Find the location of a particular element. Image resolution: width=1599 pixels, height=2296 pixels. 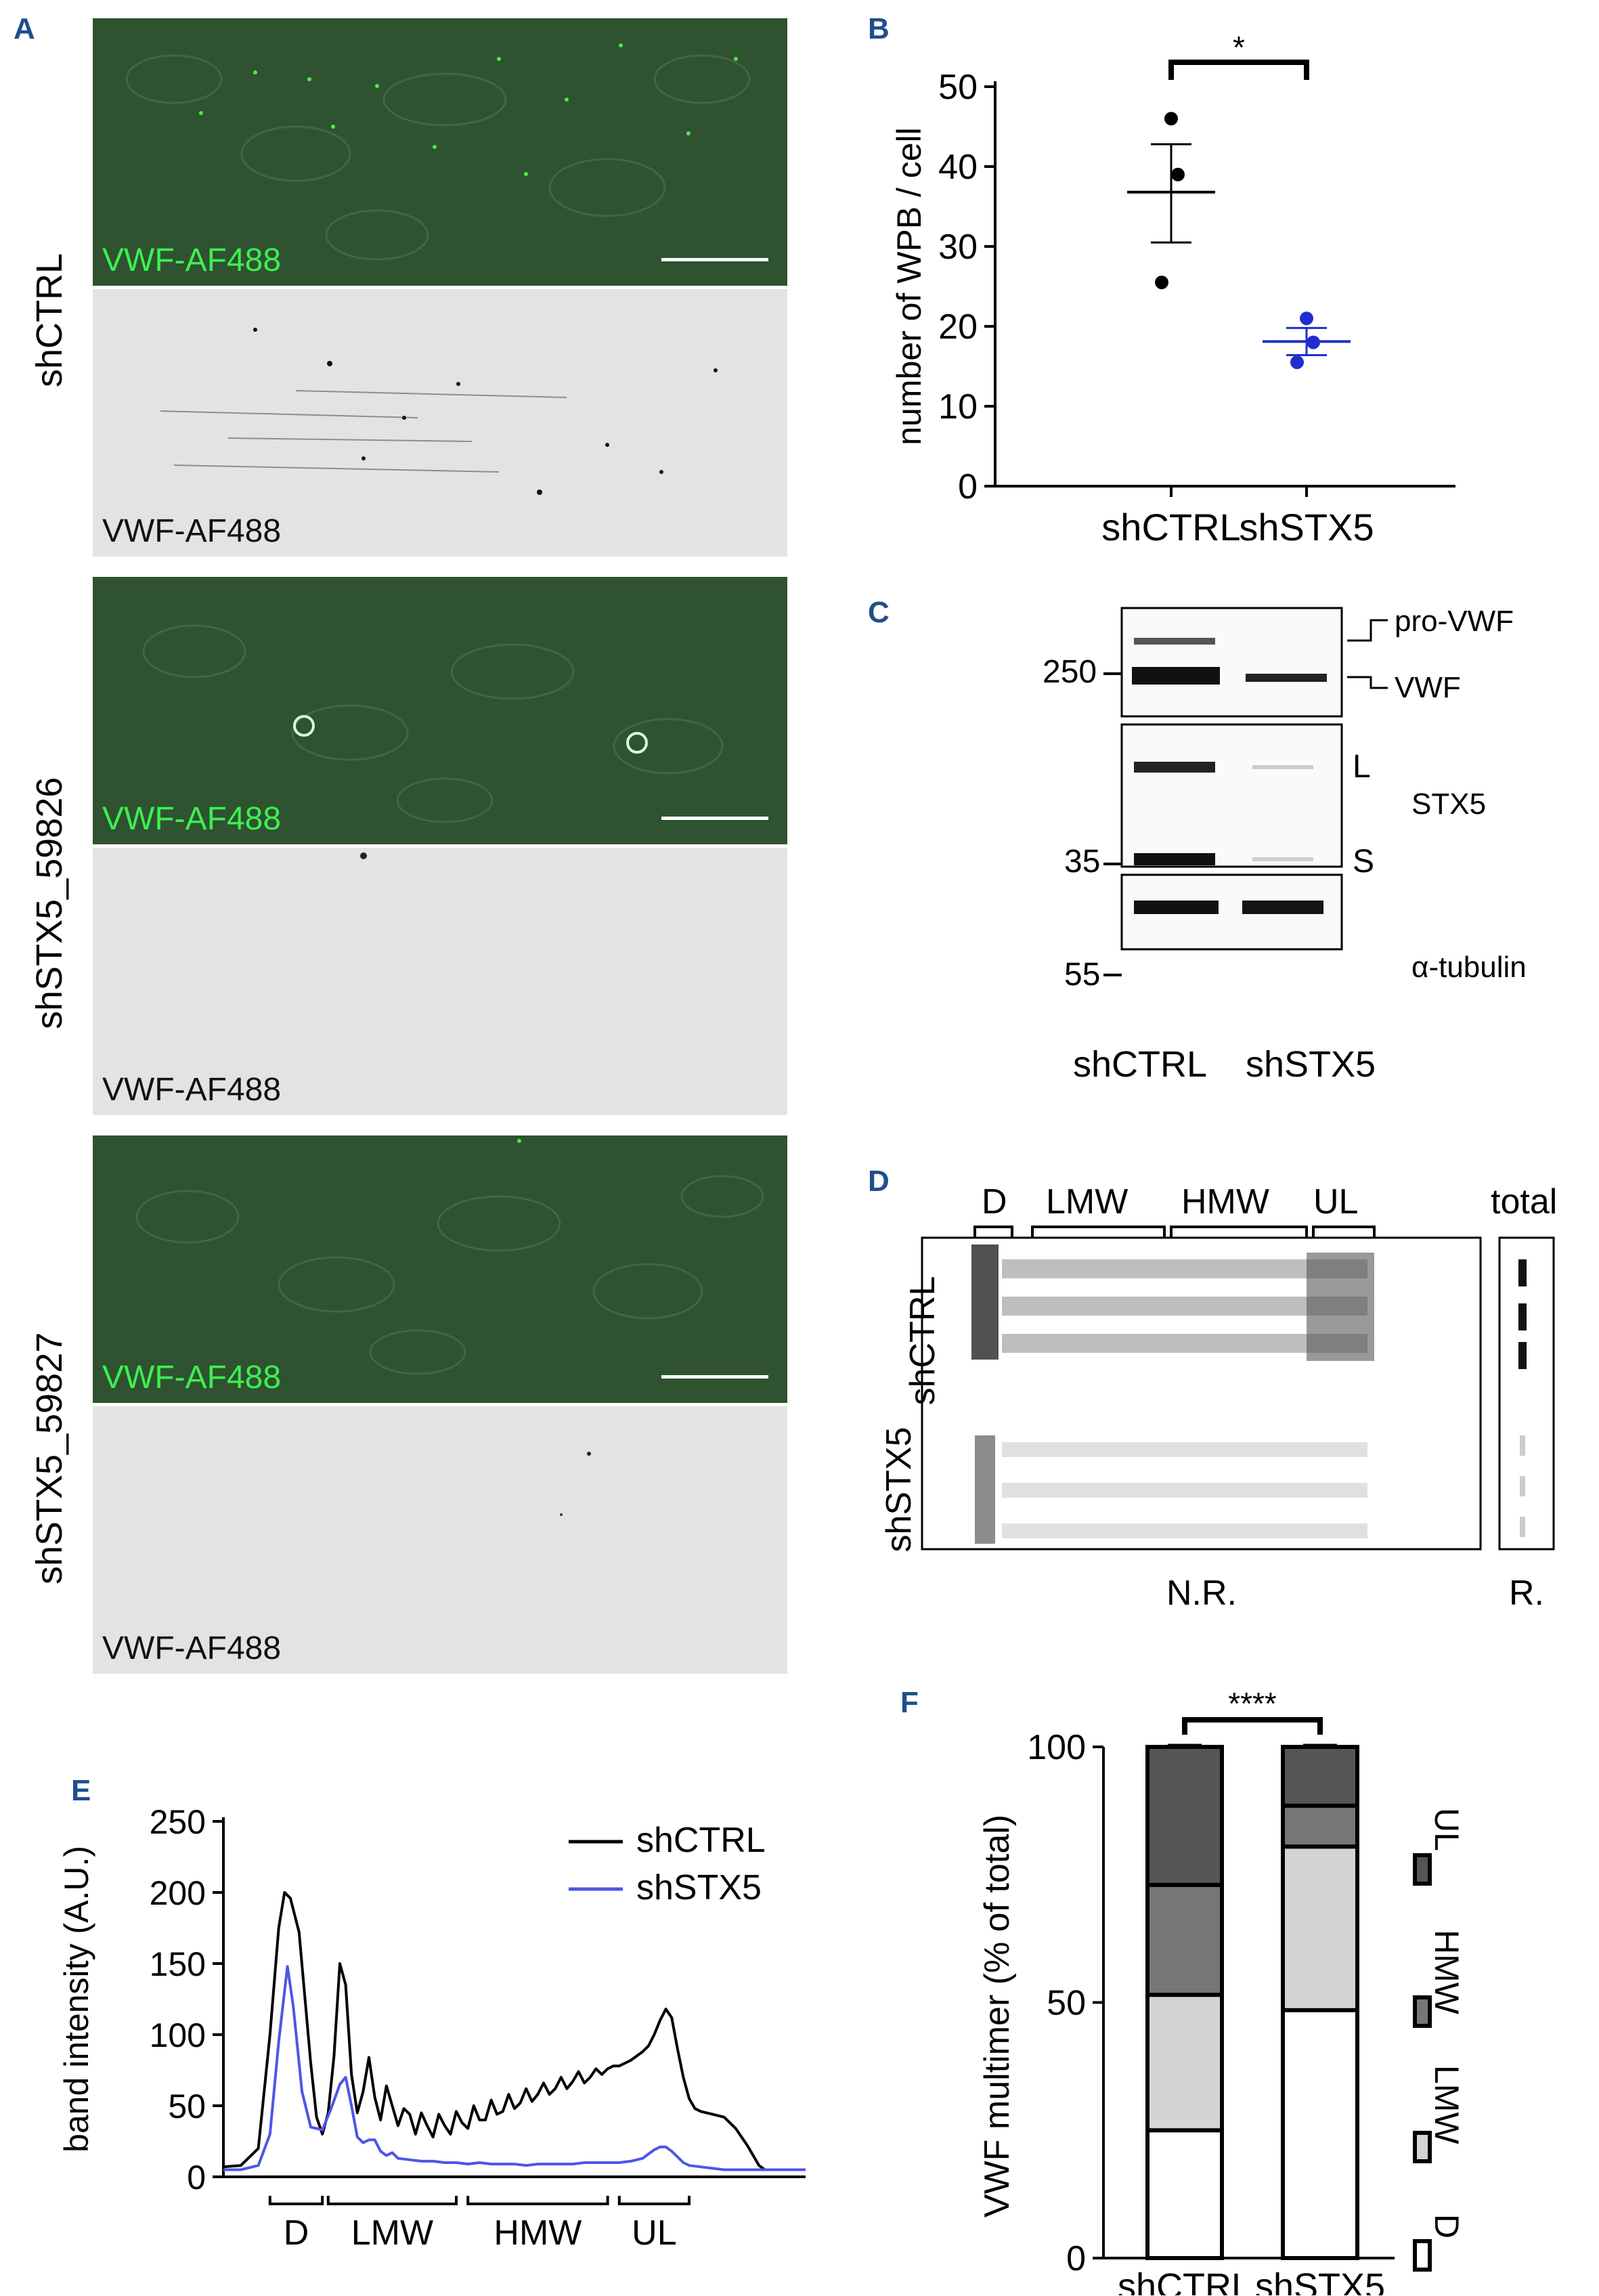

inverted-channel-label: VWF-AF488 is located at coordinates (192, 1648).